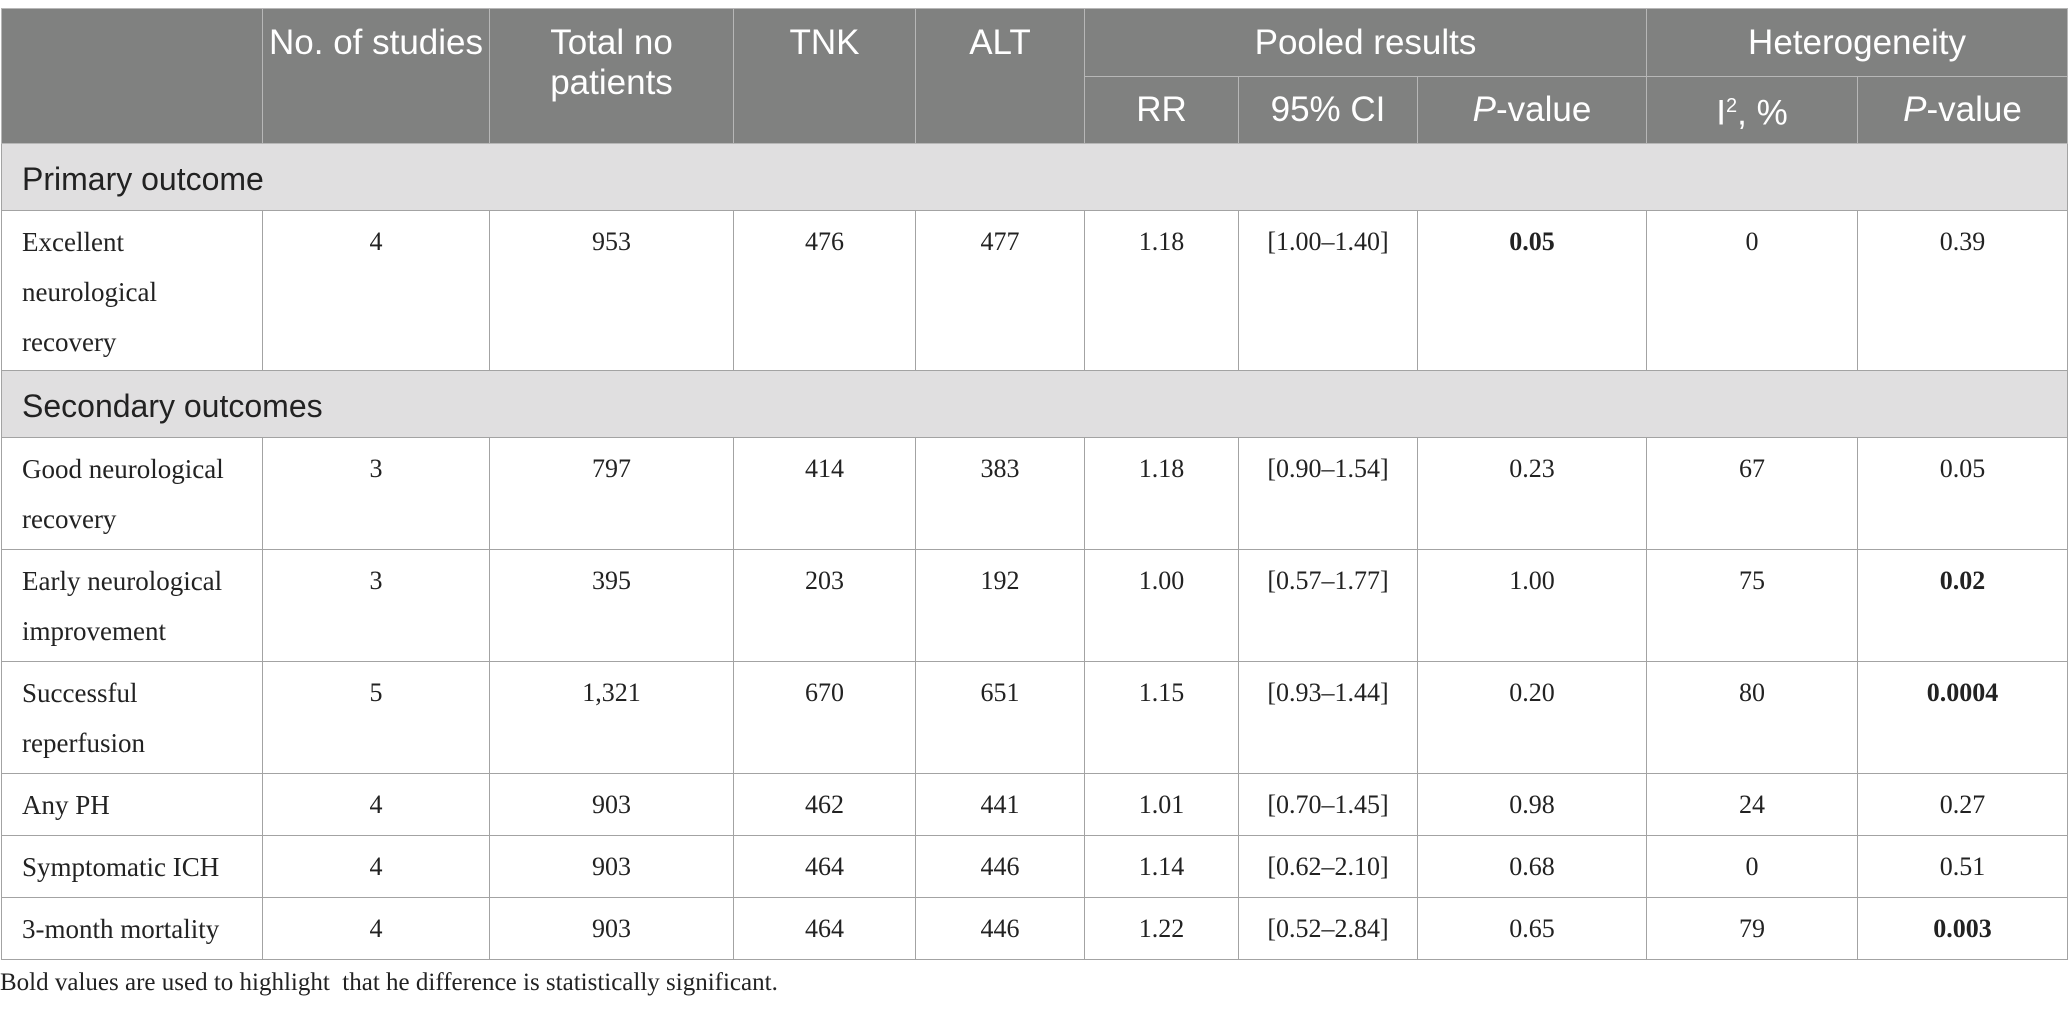 Image resolution: width=2068 pixels, height=1012 pixels. What do you see at coordinates (1161, 866) in the screenshot?
I see `cell-rr: 1.14` at bounding box center [1161, 866].